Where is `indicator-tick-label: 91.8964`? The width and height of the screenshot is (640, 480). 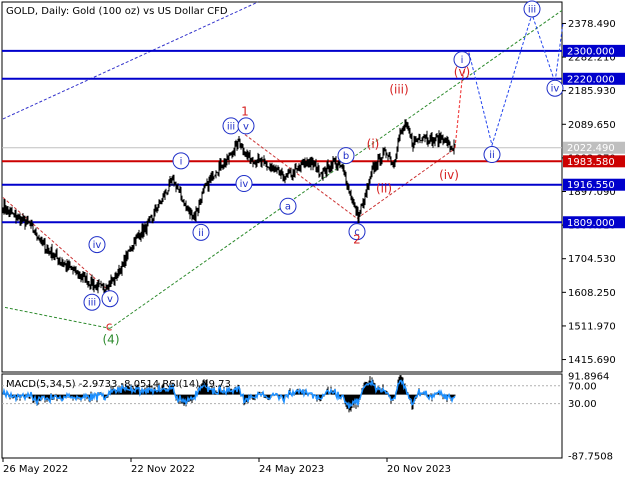 indicator-tick-label: 91.8964 is located at coordinates (588, 377).